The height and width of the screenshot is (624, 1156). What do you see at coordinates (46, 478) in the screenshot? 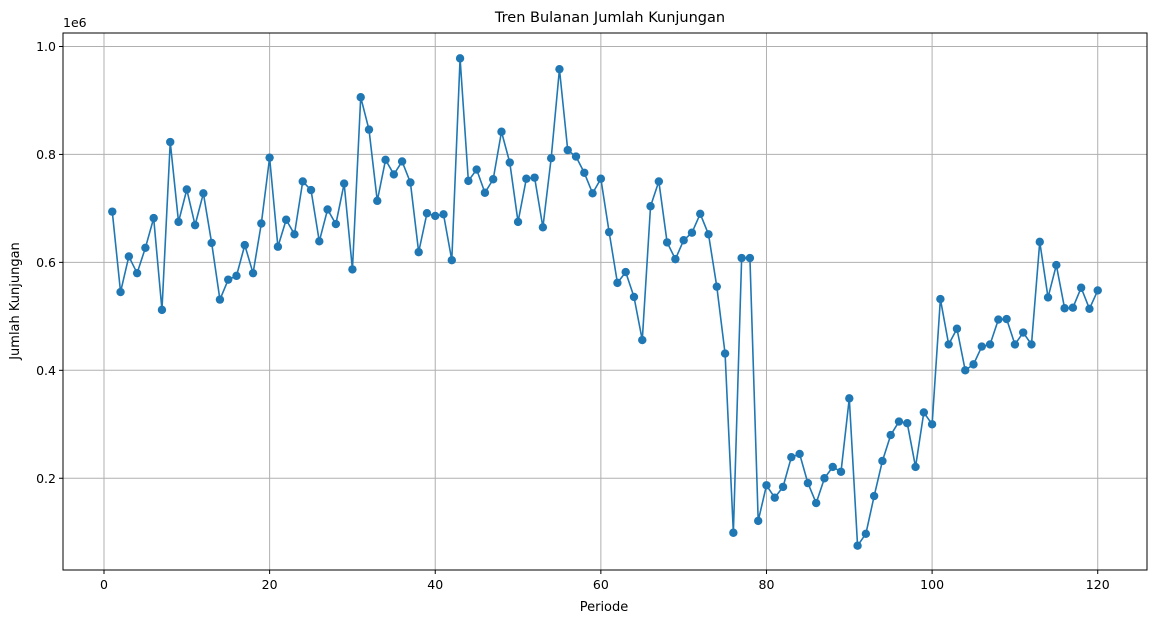
I see `y-tick-label: 0.2` at bounding box center [46, 478].